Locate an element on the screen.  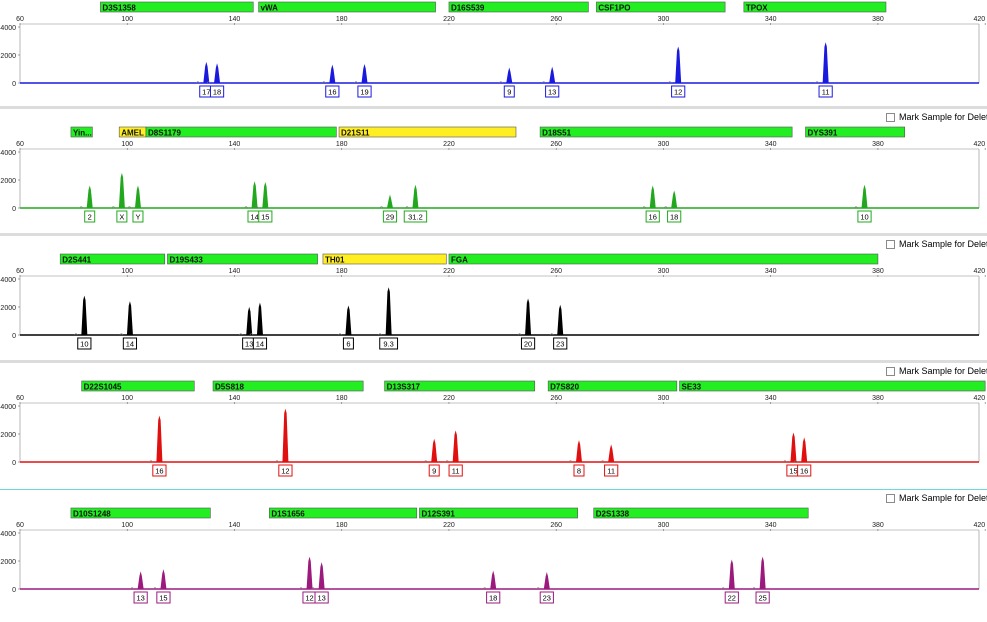
panel-separator is located at coordinates (493, 234).